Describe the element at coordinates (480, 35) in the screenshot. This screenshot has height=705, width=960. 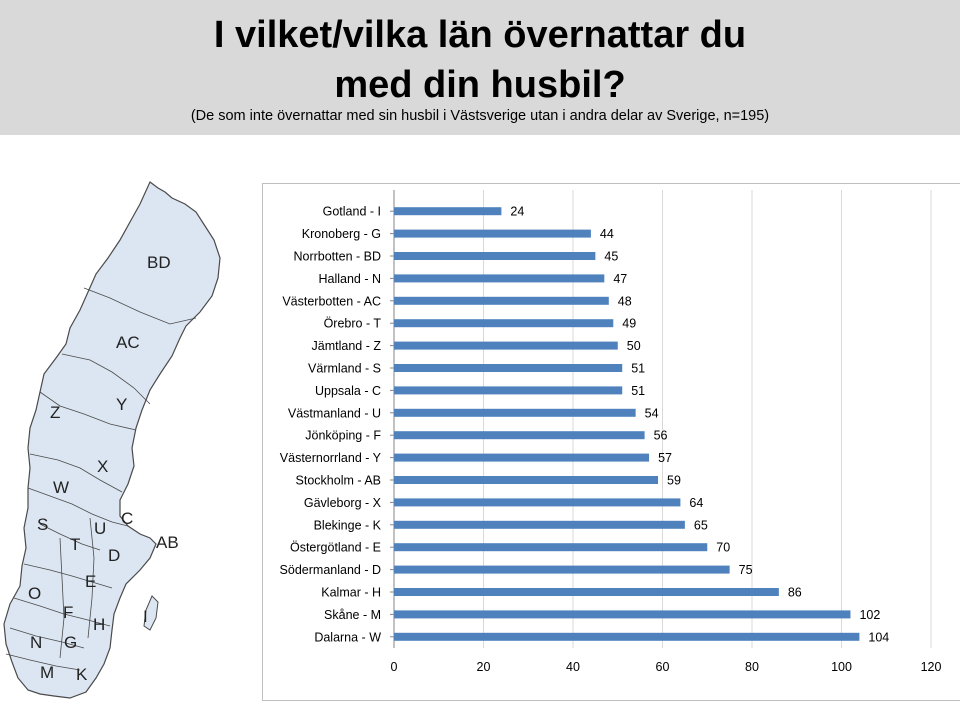
I see `title-line-1: I vilket/vilka län övernattar du` at that location.